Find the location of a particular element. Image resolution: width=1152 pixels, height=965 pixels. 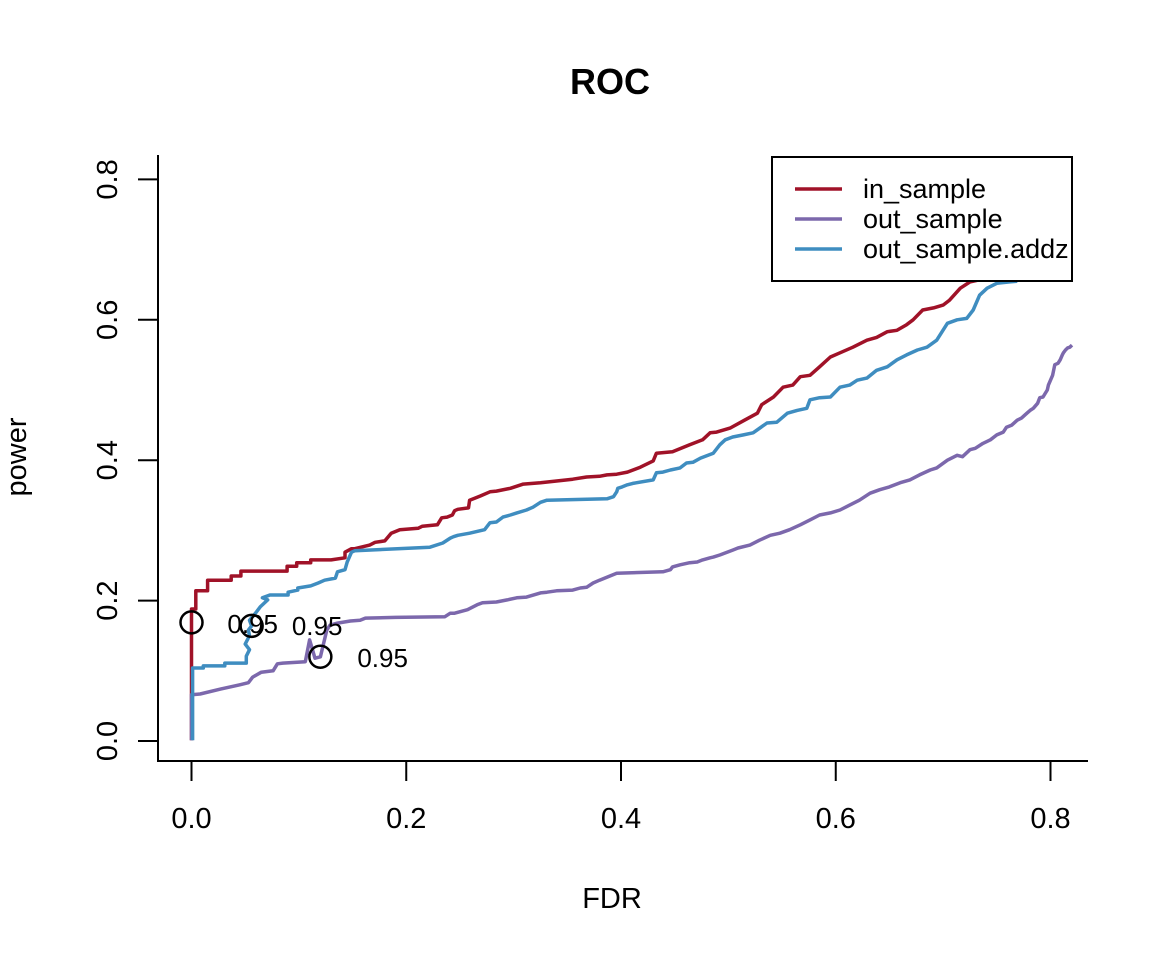

x-tick-label: 0.4 is located at coordinates (621, 819).